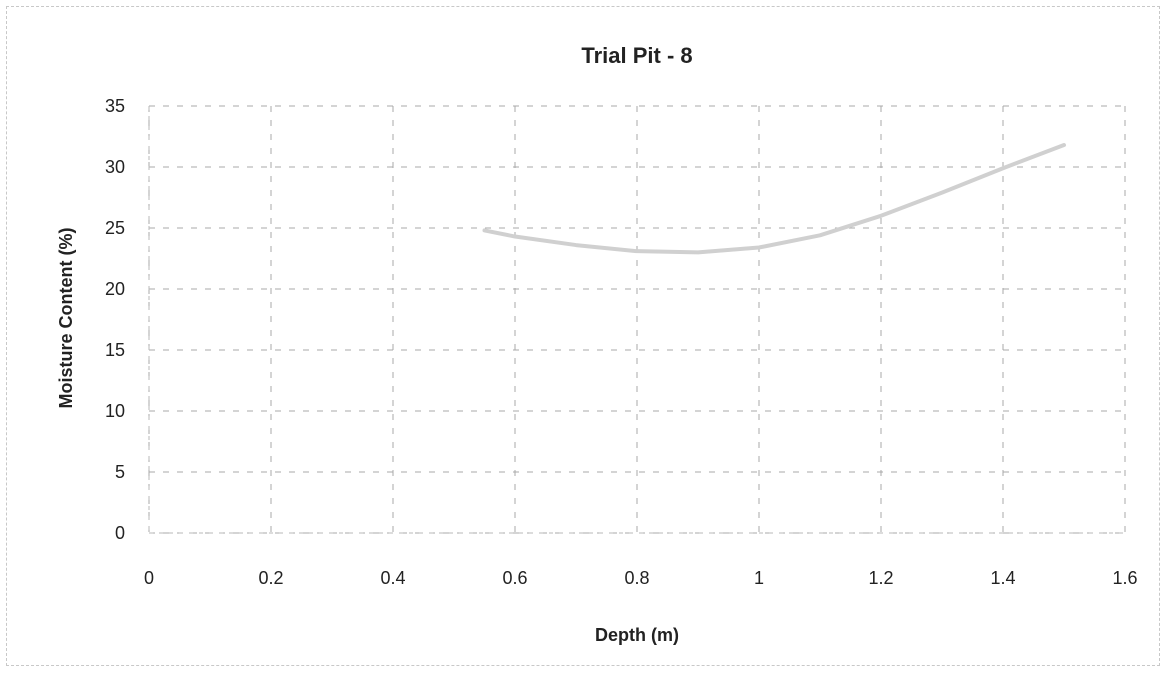  I want to click on y-axis-title: Moisture Content (%), so click(66, 318).